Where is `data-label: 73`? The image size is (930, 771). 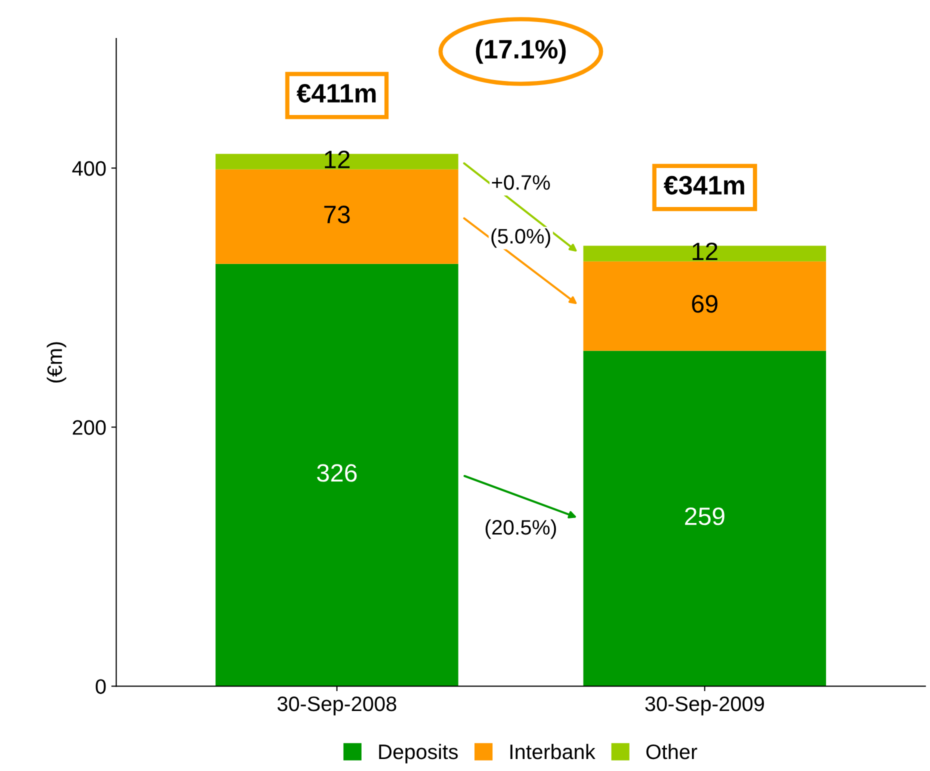
data-label: 73 is located at coordinates (337, 215).